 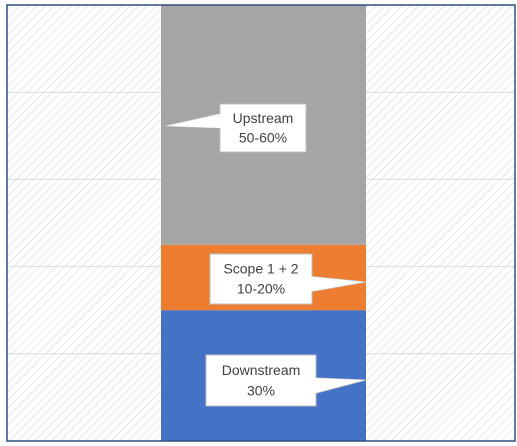 I want to click on callout: Downstream 30%, so click(x=286, y=380).